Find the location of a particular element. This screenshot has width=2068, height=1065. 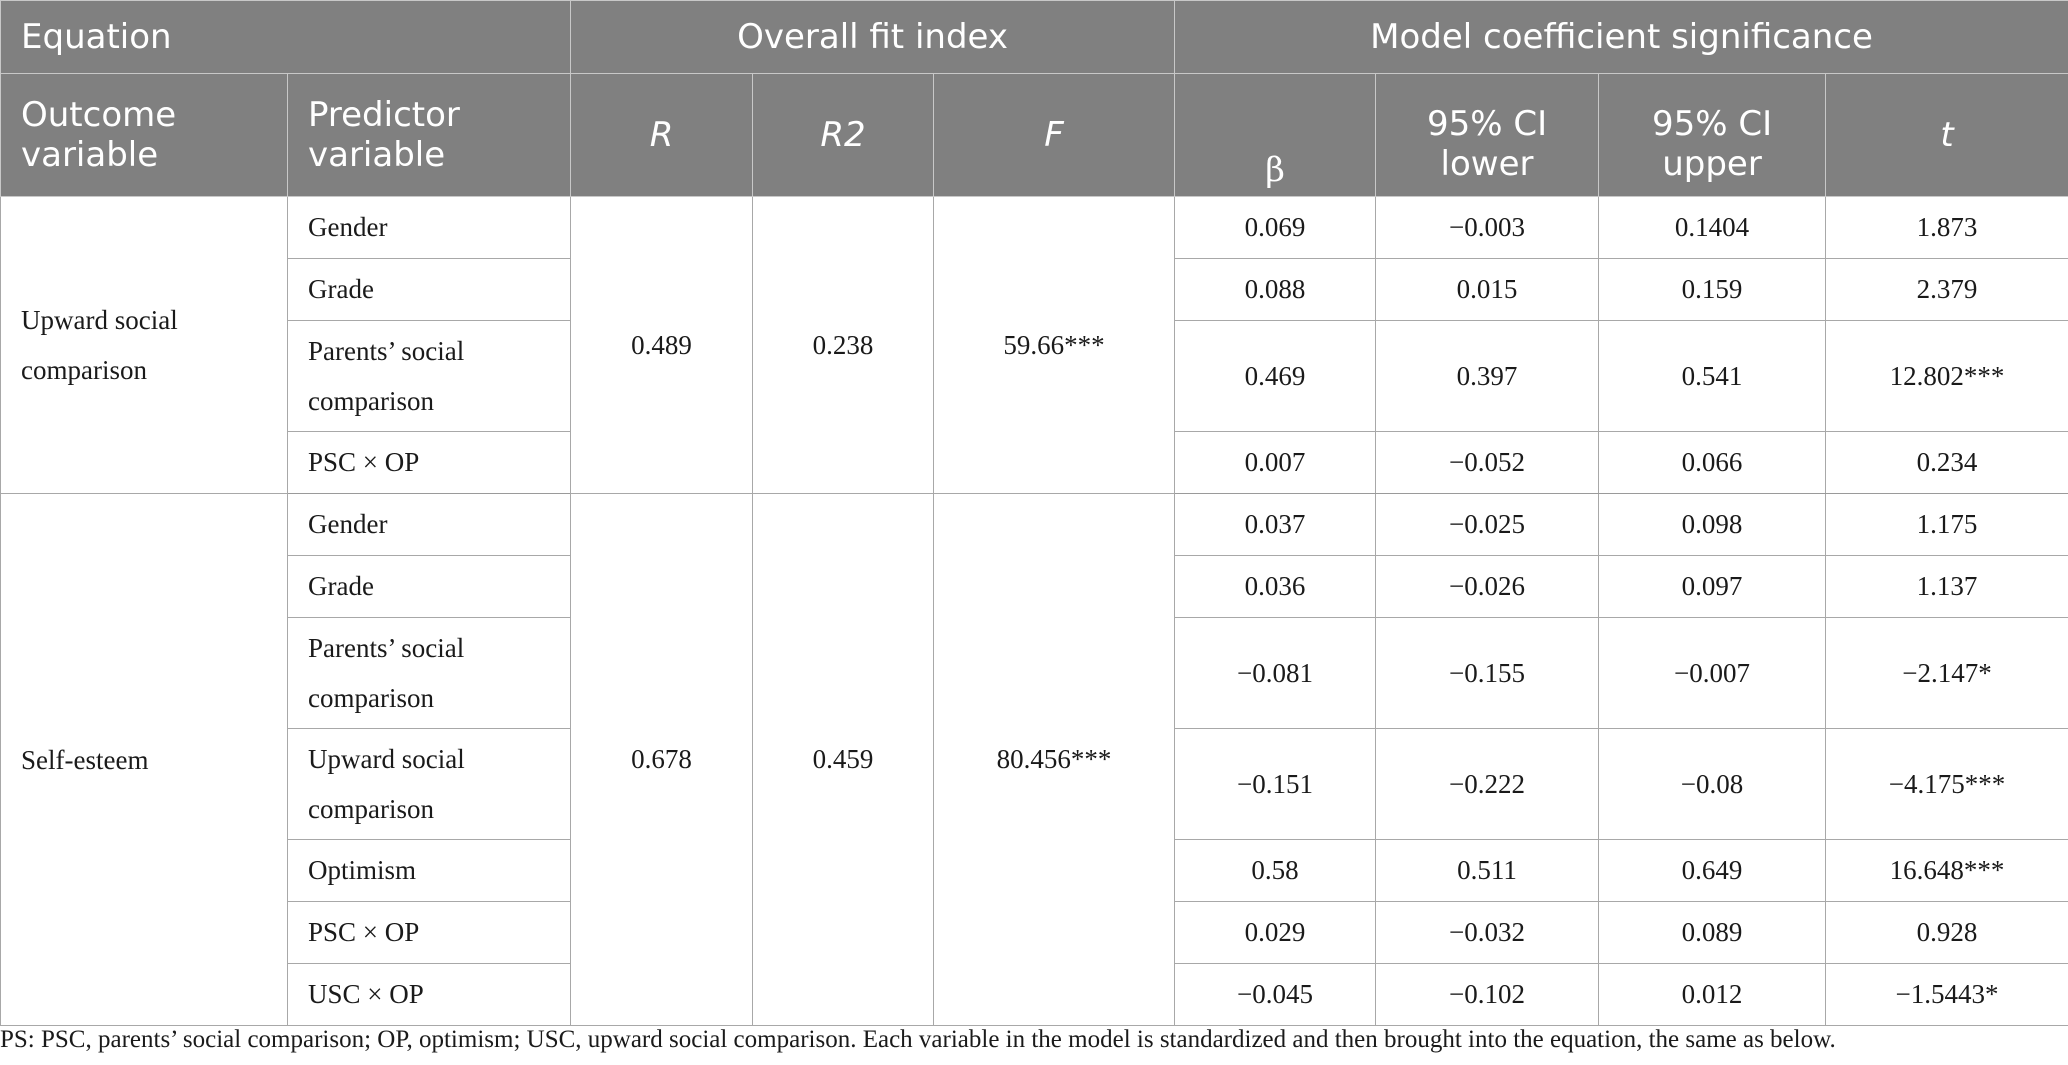

header-model-coefficient: Model coefficient significance is located at coordinates (1621, 37).